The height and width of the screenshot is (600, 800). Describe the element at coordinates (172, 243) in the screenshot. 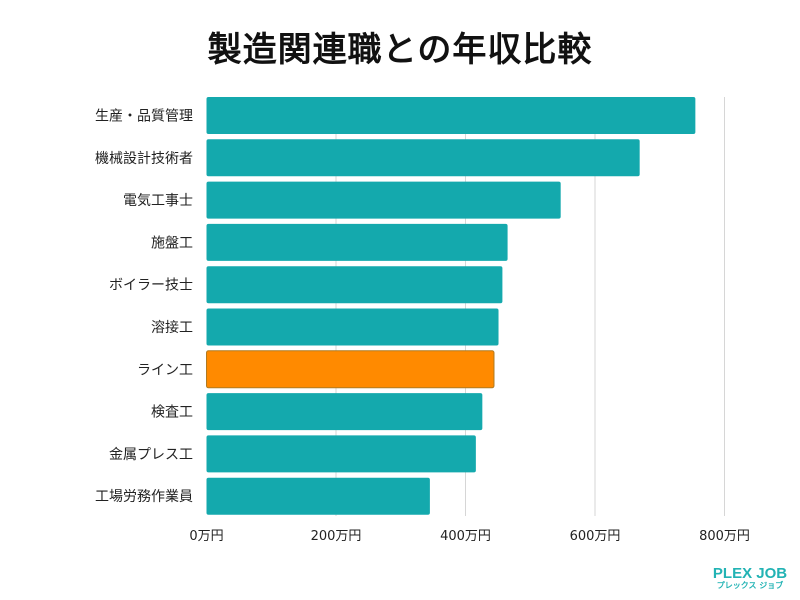

I see `y-tick-label: 施盤工` at that location.